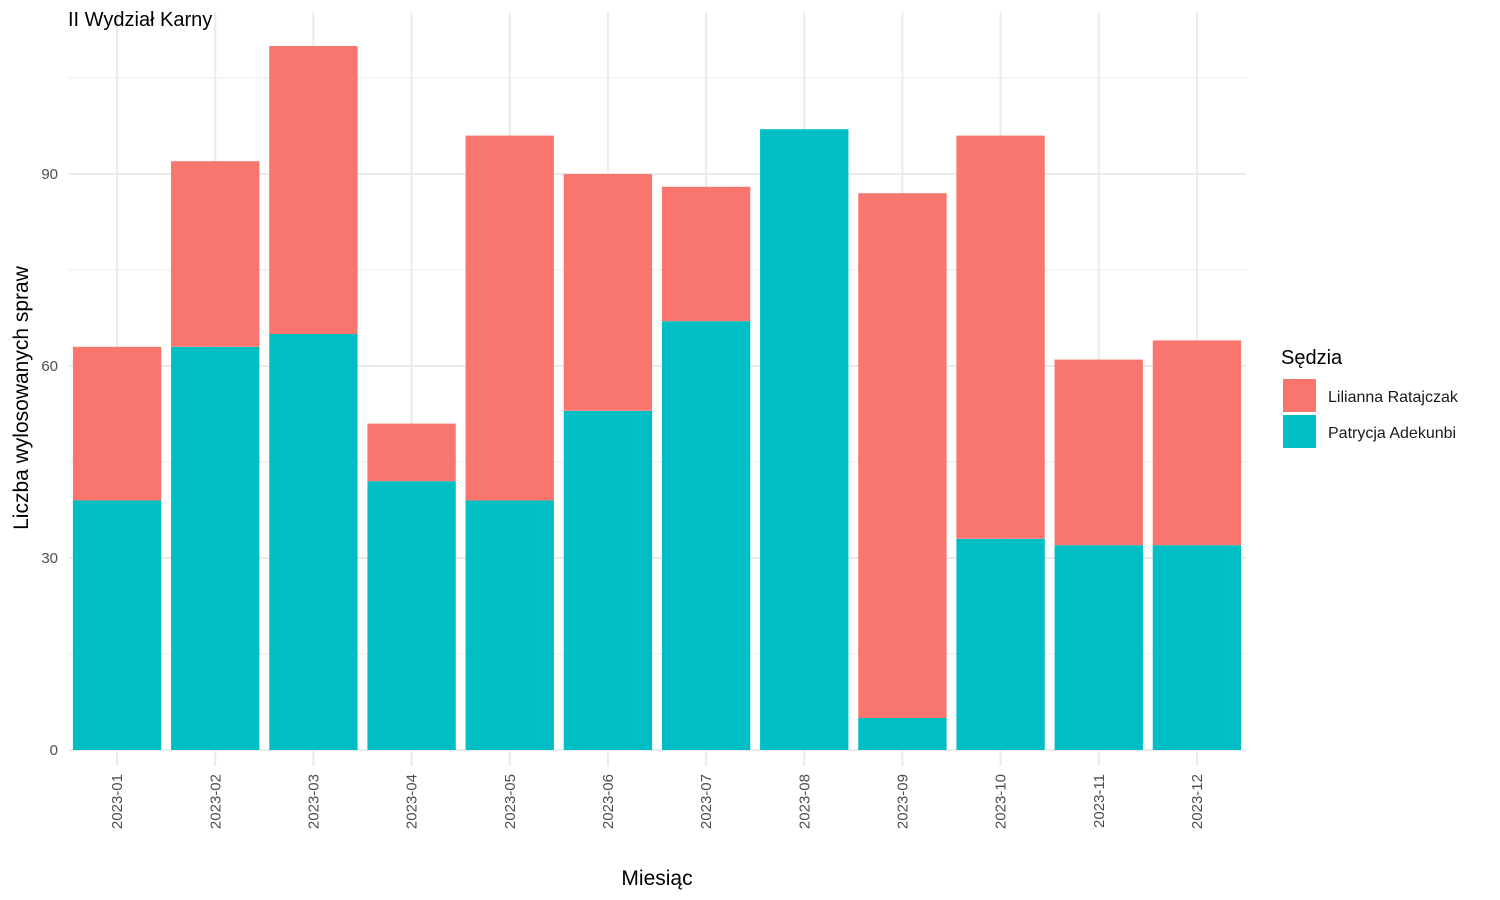 This screenshot has height=900, width=1500. What do you see at coordinates (902, 801) in the screenshot?
I see `x-tick-label: 2023-09` at bounding box center [902, 801].